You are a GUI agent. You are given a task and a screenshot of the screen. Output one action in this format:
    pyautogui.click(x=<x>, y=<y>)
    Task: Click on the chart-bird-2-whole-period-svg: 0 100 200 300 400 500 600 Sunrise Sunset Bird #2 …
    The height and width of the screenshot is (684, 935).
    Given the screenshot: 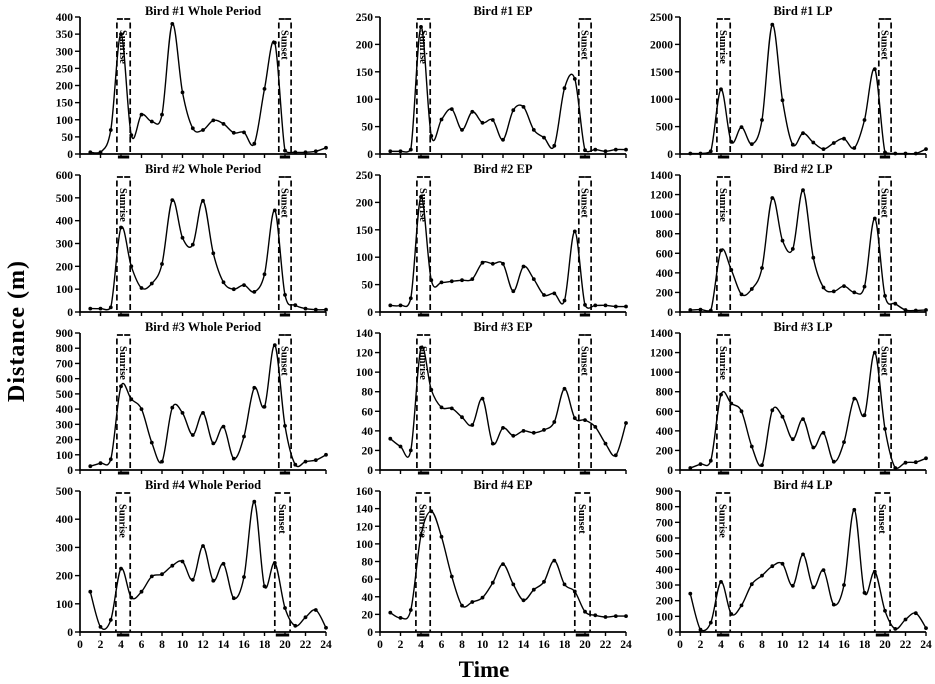 What is the action you would take?
    pyautogui.click(x=192, y=240)
    